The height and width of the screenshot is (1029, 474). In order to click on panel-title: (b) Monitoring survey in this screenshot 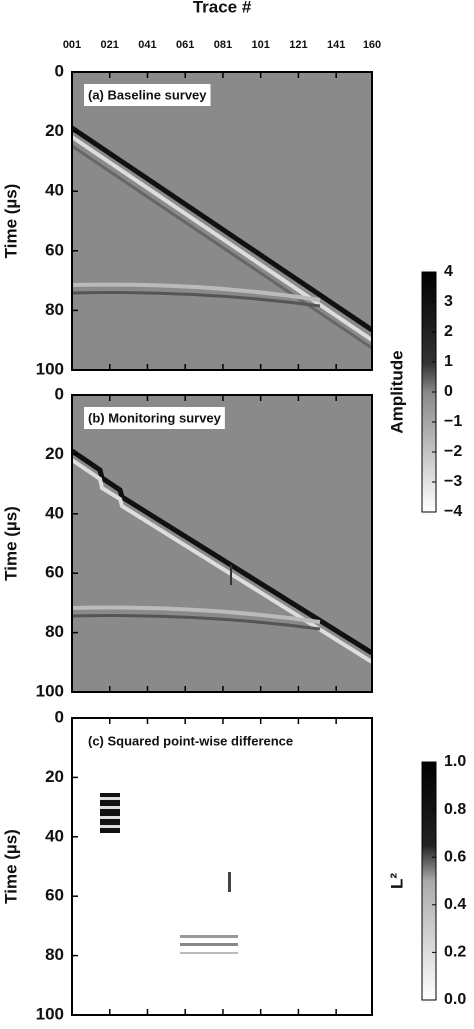, I will do `click(155, 417)`.